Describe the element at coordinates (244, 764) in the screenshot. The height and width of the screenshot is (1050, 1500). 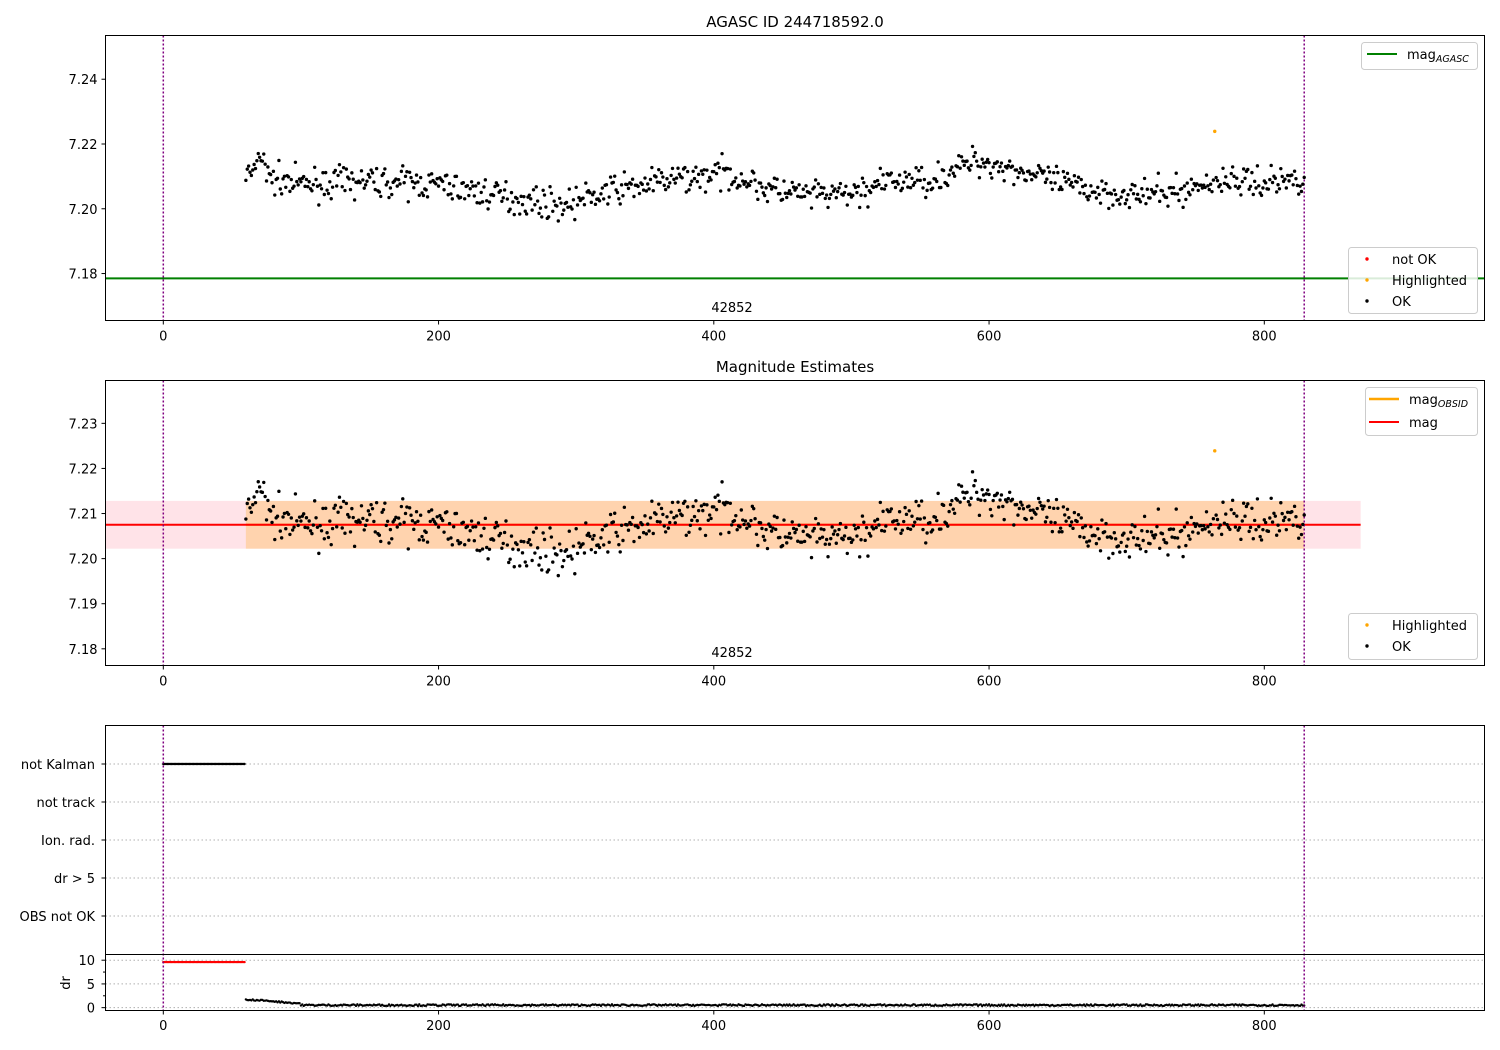
I see `flag-point` at that location.